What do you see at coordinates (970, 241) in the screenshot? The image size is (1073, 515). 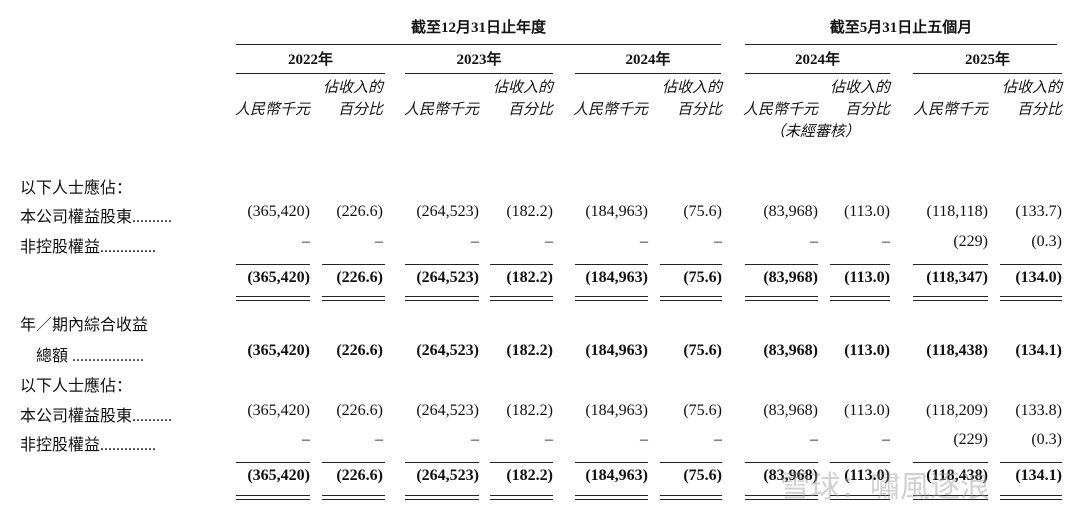 I see `cell-value: (229)` at bounding box center [970, 241].